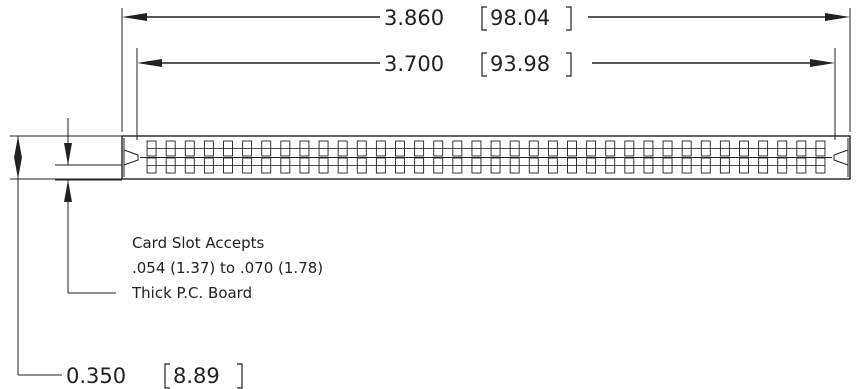  Describe the element at coordinates (198, 243) in the screenshot. I see `card-slot-note-line1: Card Slot Accepts` at that location.